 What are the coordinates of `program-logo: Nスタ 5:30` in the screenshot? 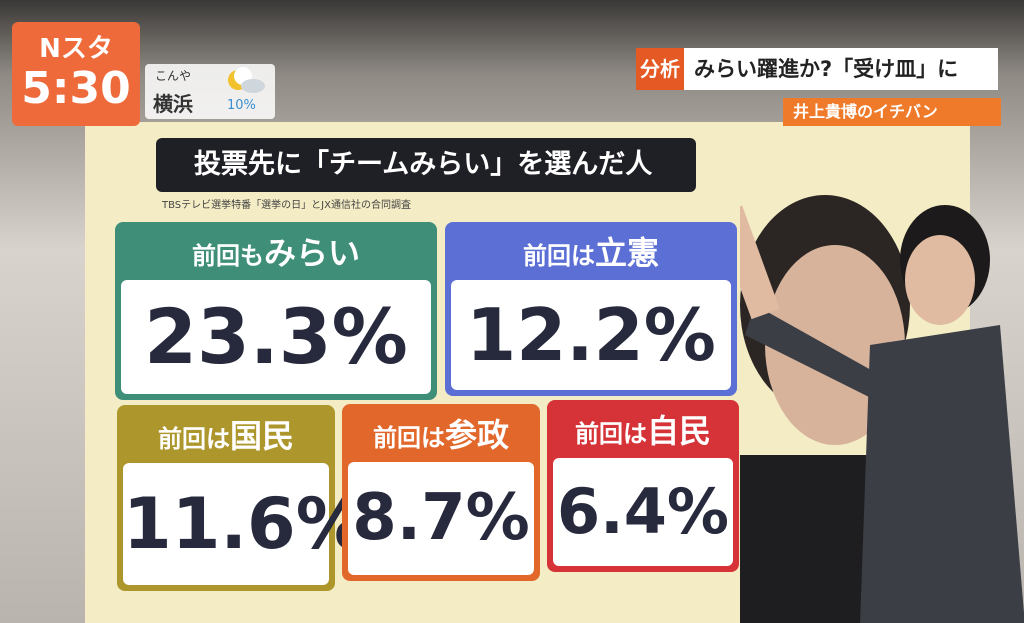 It's located at (76, 74).